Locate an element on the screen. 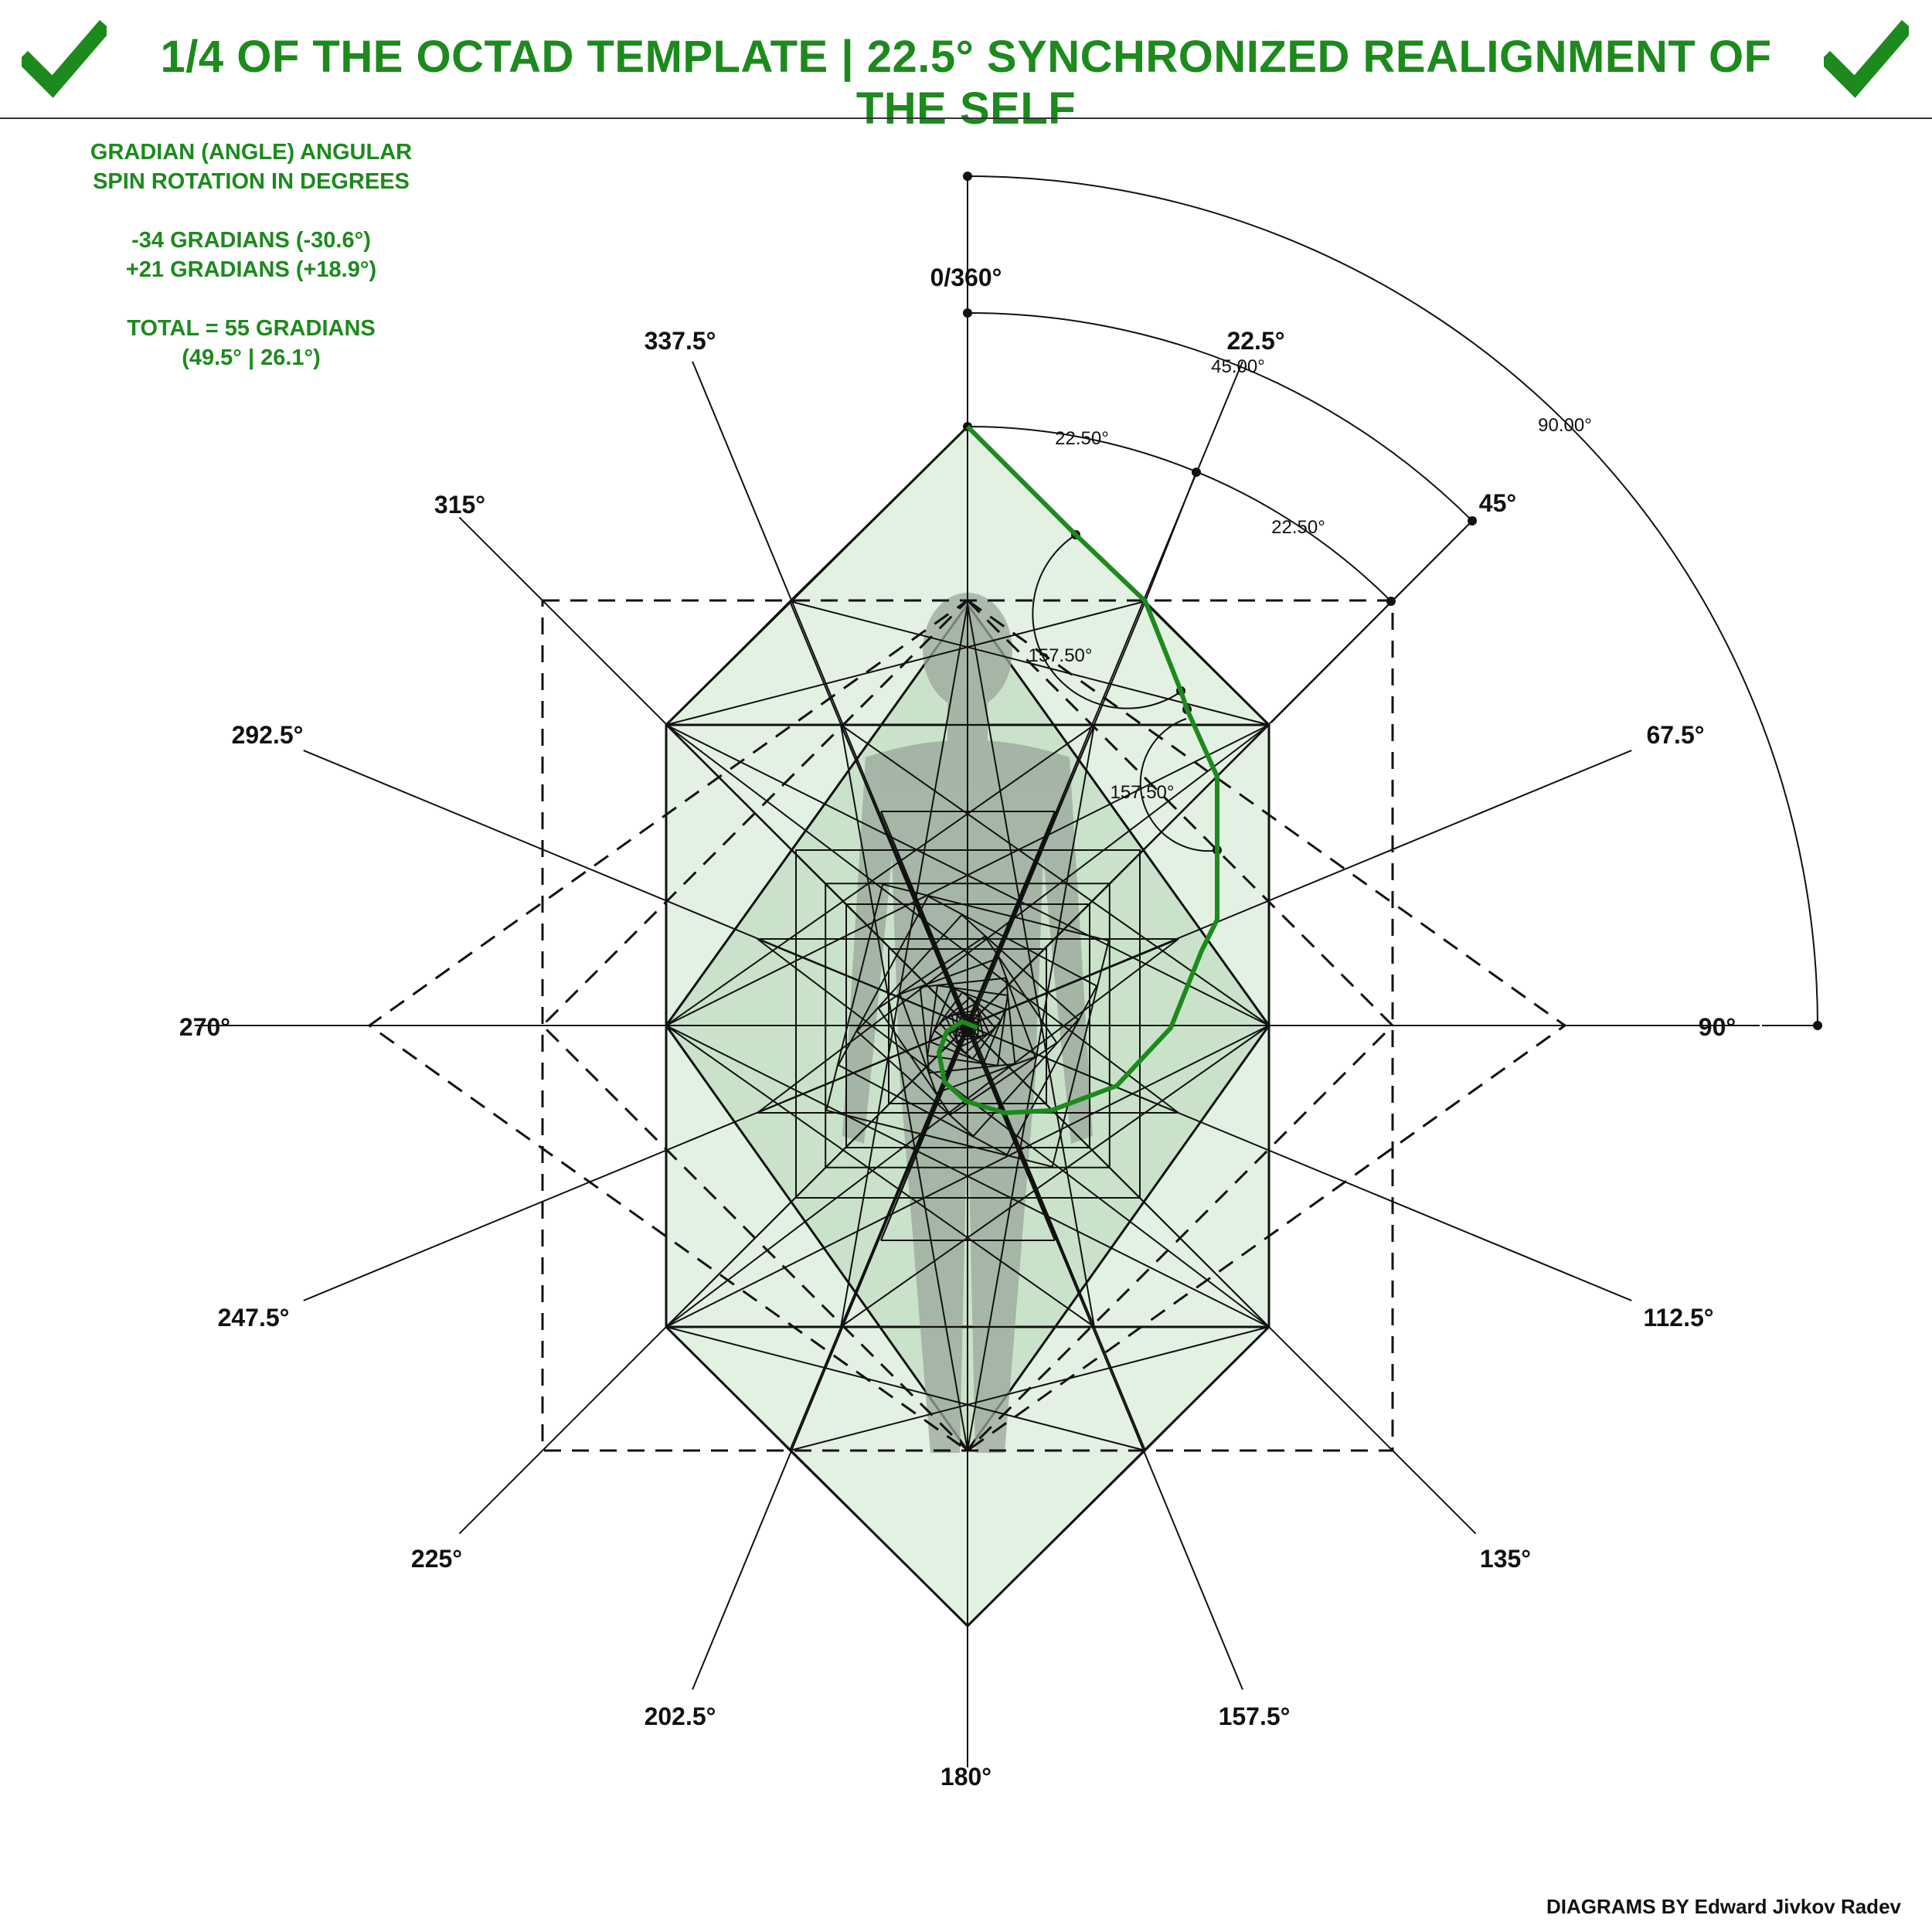 Image resolution: width=1932 pixels, height=1932 pixels. info-line: TOTAL = 55 GRADIANS is located at coordinates (252, 328).